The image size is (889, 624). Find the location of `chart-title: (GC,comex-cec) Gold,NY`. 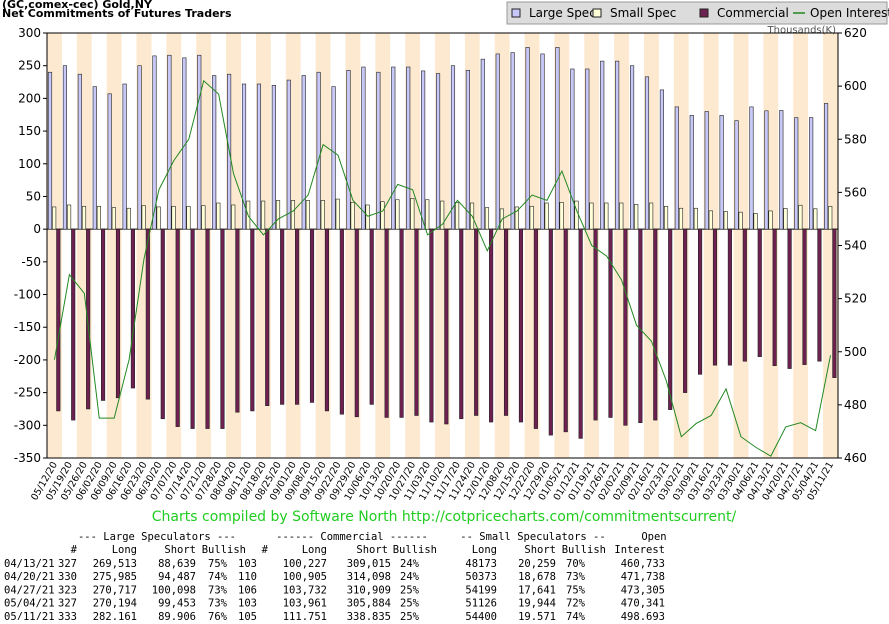

chart-title: (GC,comex-cec) Gold,NY is located at coordinates (77, 5).